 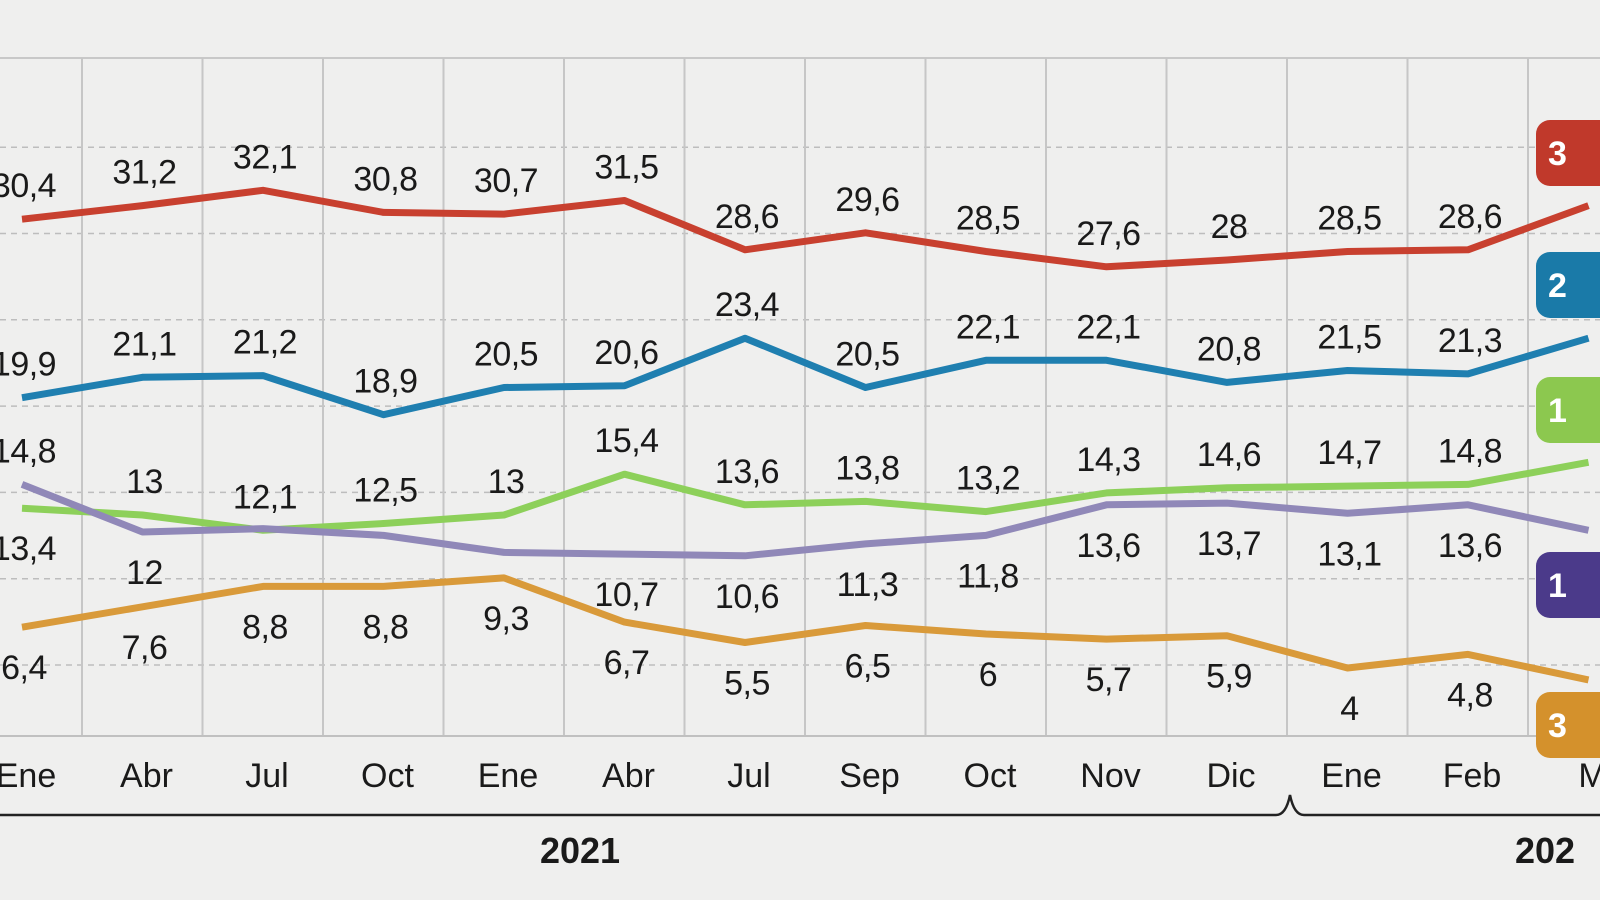 I want to click on data-label: 13,4, so click(x=28, y=549).